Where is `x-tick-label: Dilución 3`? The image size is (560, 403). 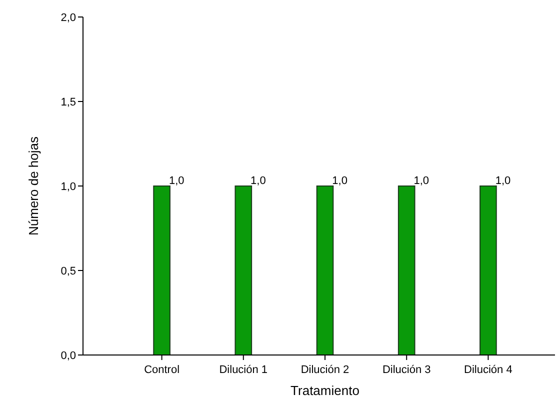 x-tick-label: Dilución 3 is located at coordinates (406, 370).